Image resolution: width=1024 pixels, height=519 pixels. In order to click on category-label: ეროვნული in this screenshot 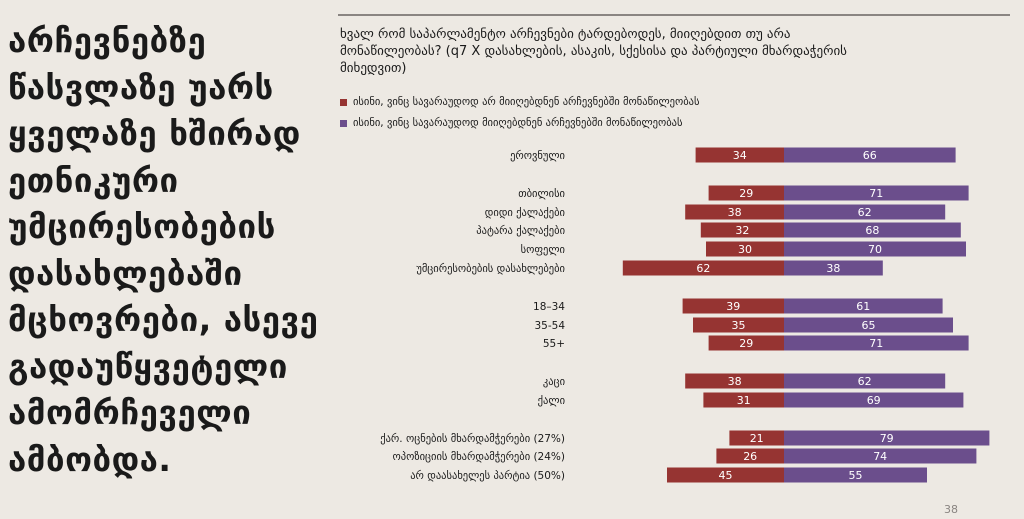, I will do `click(537, 156)`.